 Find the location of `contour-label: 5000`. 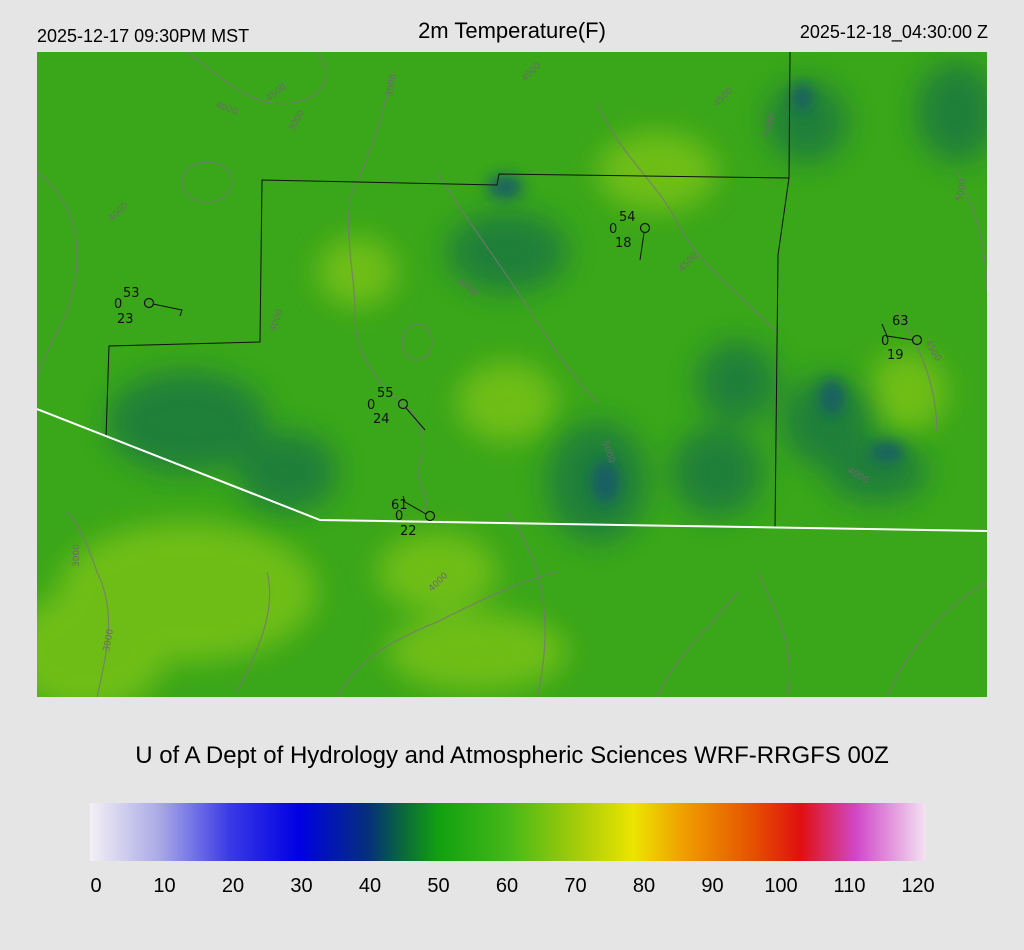

contour-label: 5000 is located at coordinates (962, 190).